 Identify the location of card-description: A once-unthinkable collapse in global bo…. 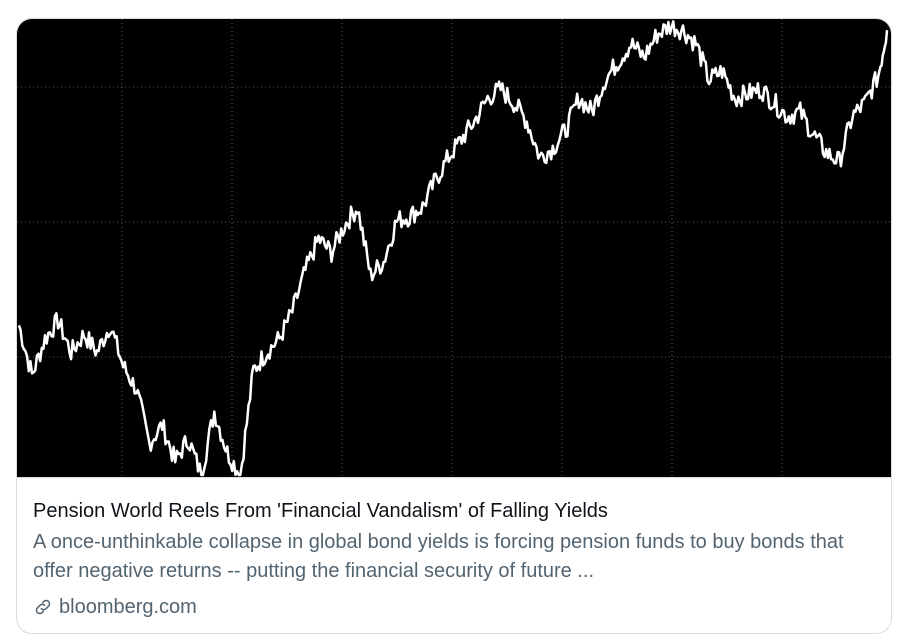
(438, 556).